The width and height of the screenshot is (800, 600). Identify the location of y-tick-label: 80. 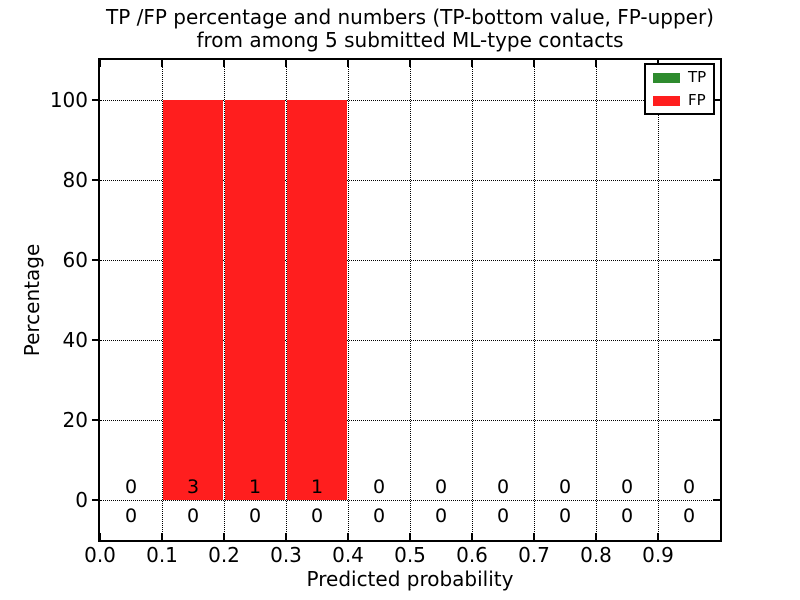
(75, 180).